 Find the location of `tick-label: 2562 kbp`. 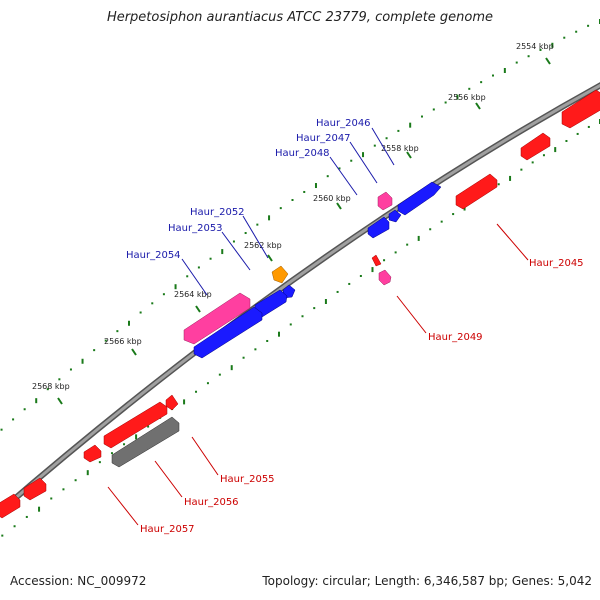

tick-label: 2562 kbp is located at coordinates (263, 245).